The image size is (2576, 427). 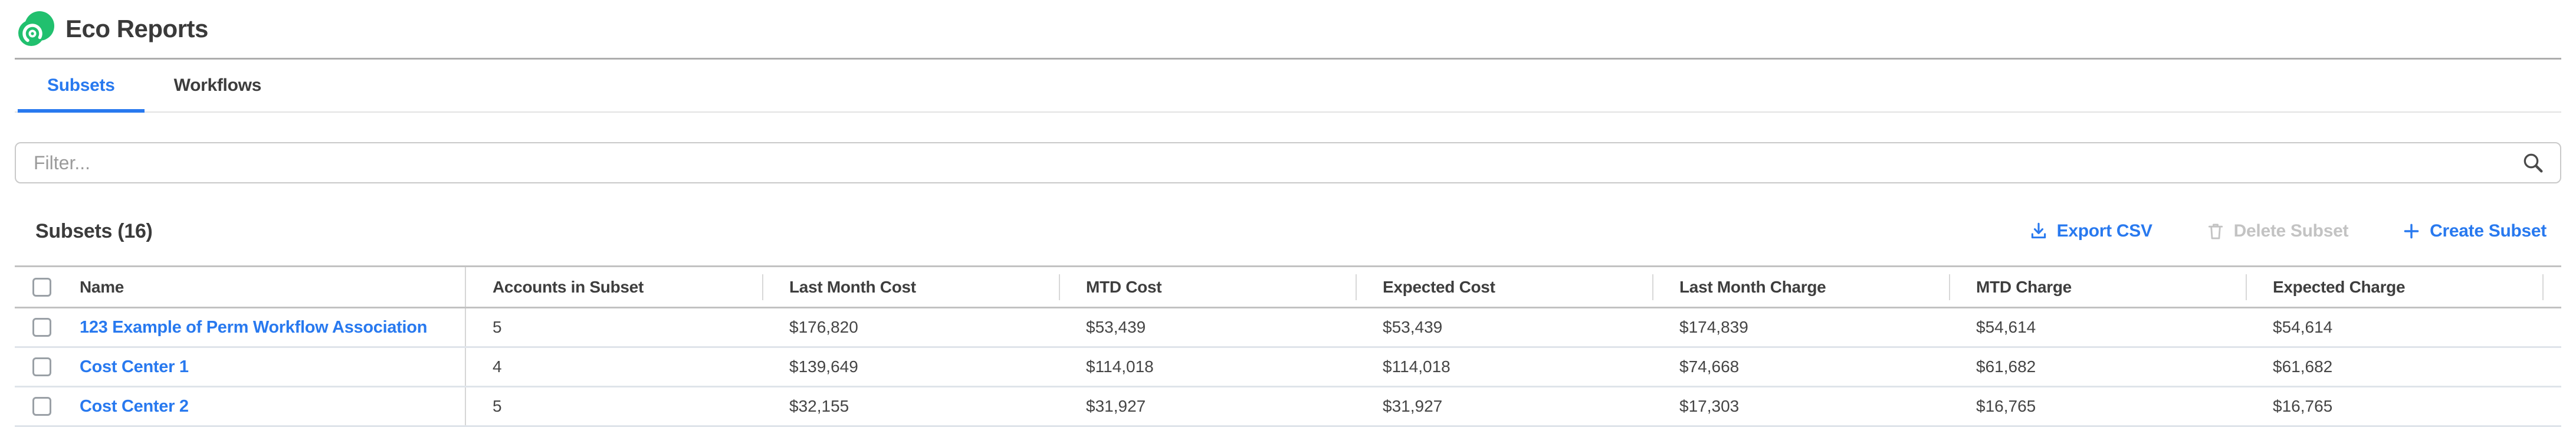 I want to click on app-header: Eco Reports, so click(x=1288, y=30).